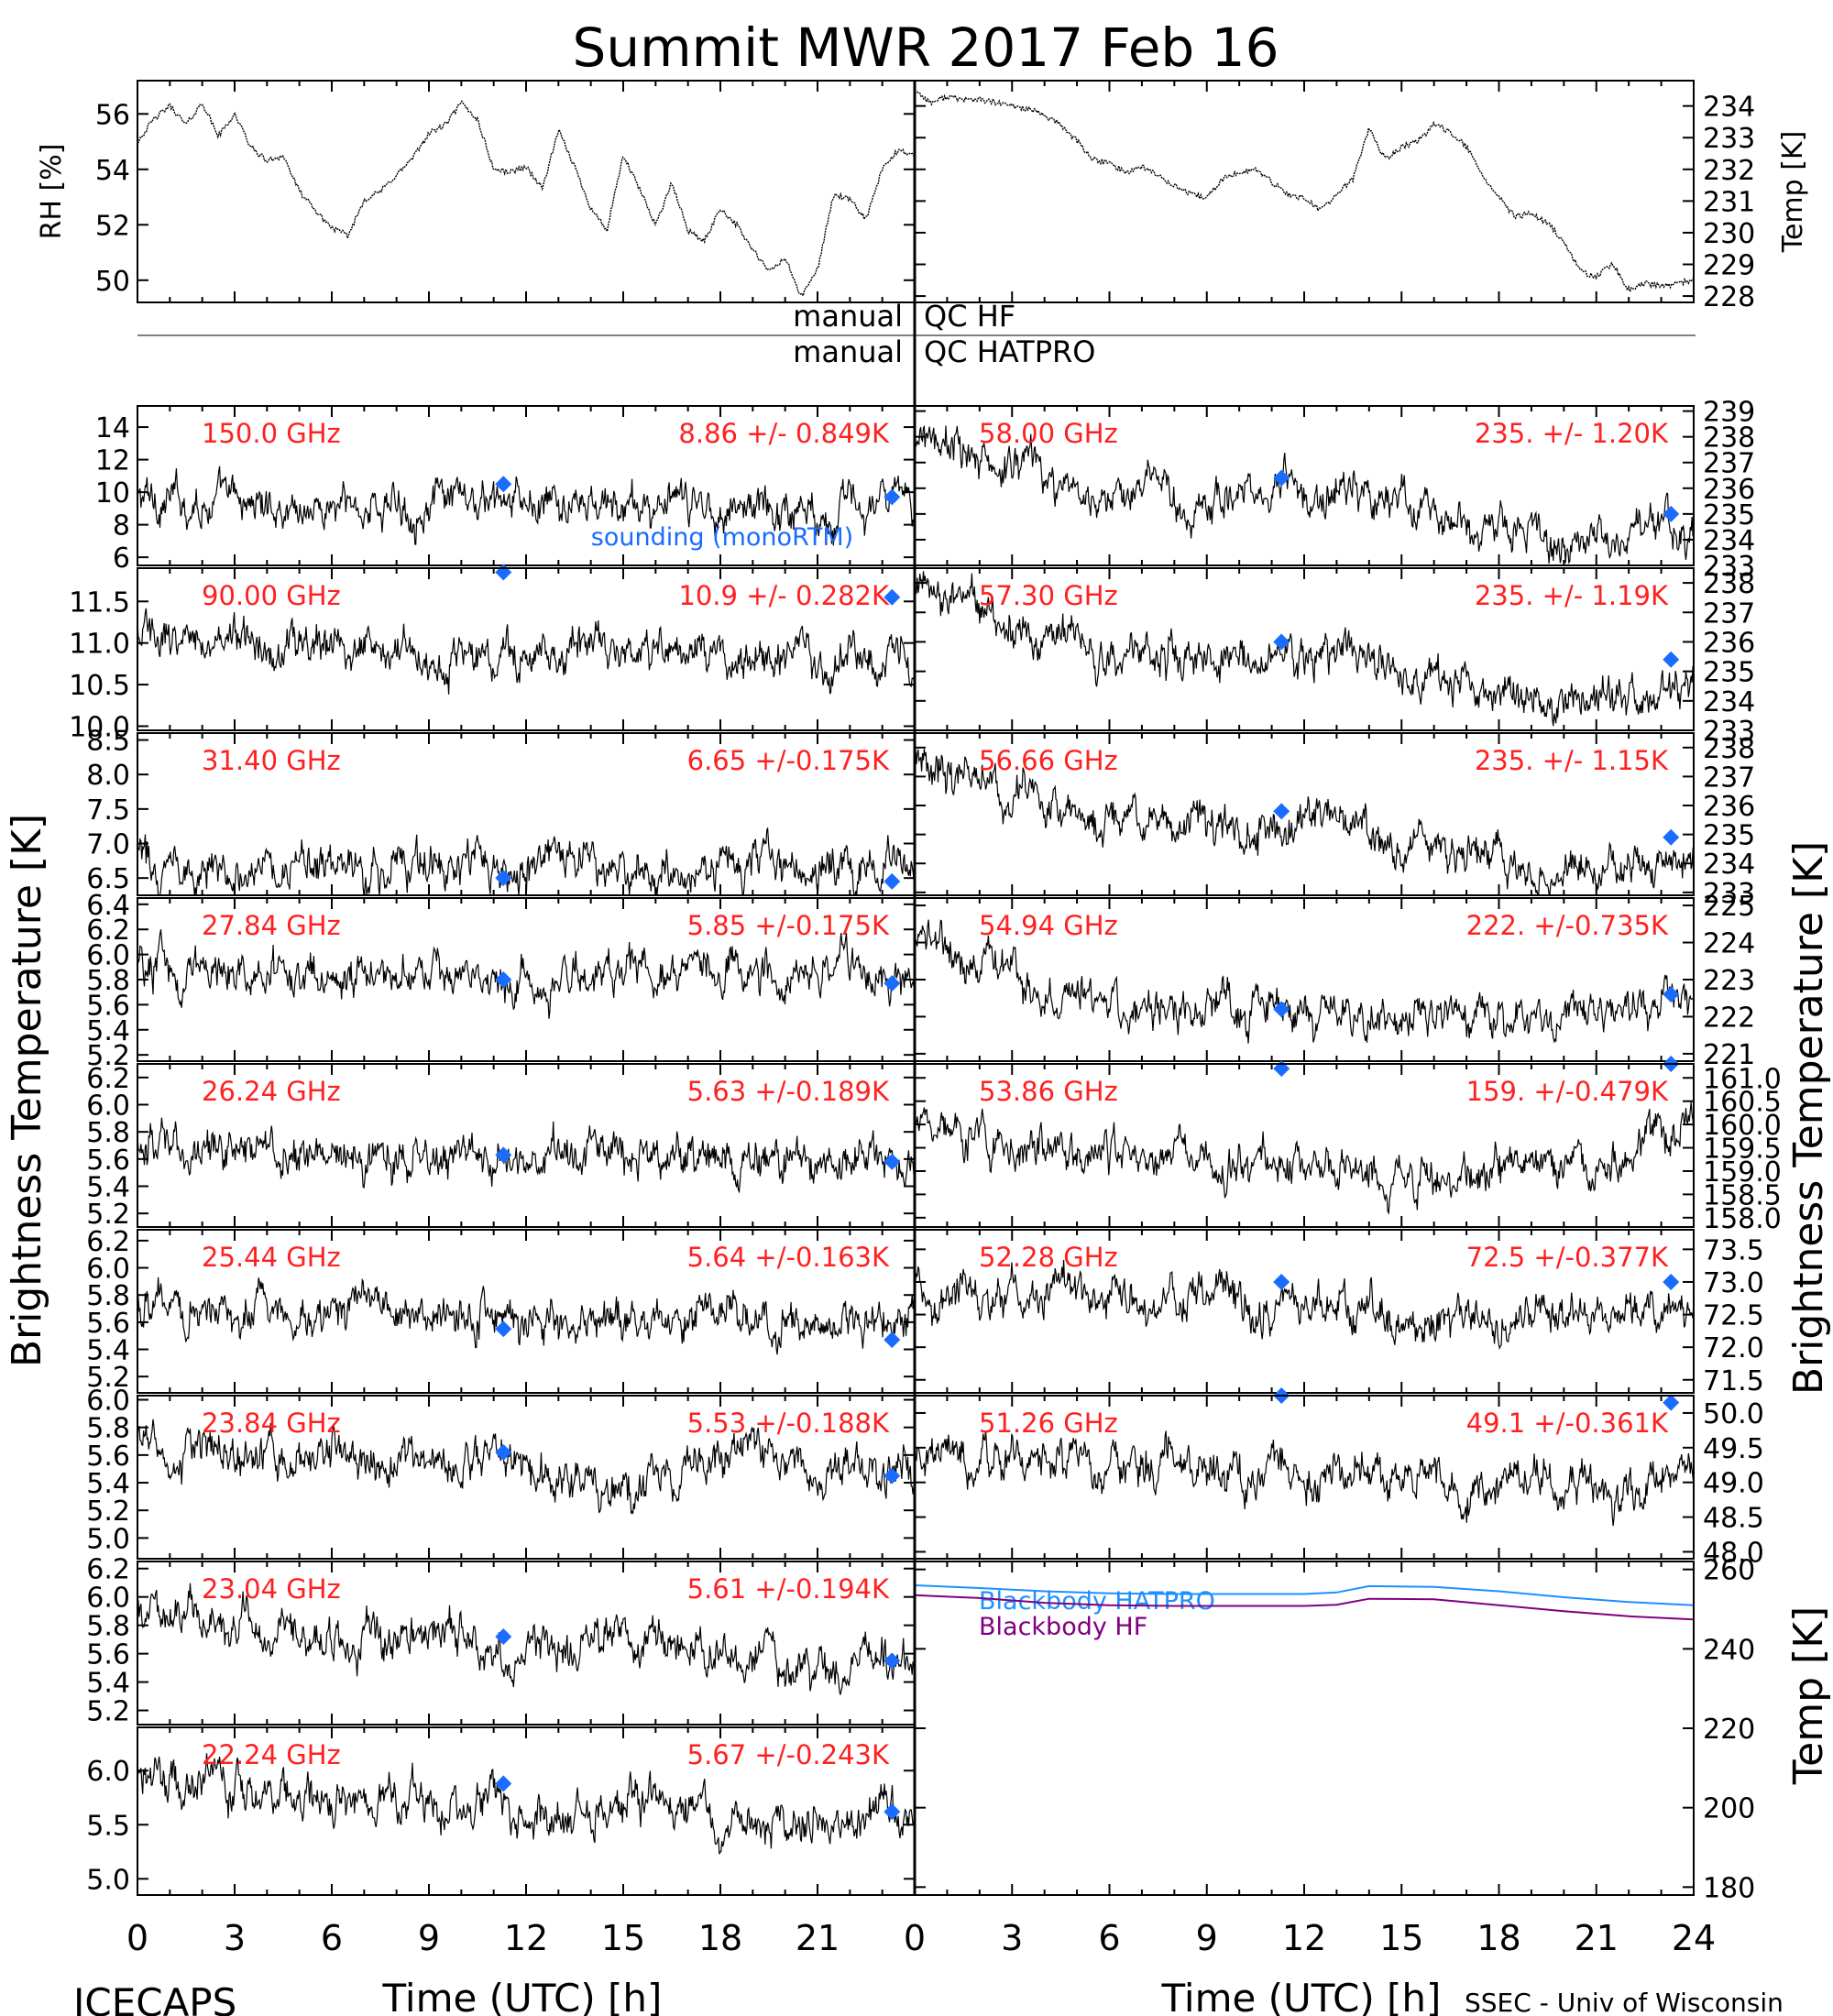 The width and height of the screenshot is (1833, 2016). What do you see at coordinates (503, 484) in the screenshot?
I see `panel-150-0-sounding-marker` at bounding box center [503, 484].